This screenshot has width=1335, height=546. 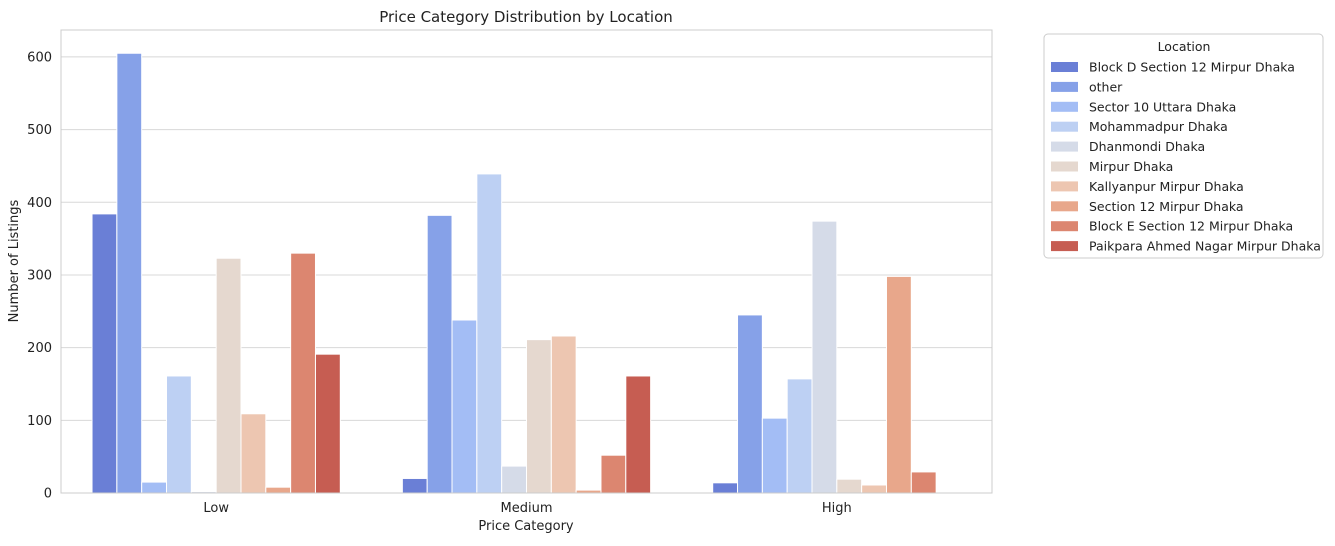 What do you see at coordinates (1192, 67) in the screenshot?
I see `legend-label: Block D Section 12 Mirpur Dhaka` at bounding box center [1192, 67].